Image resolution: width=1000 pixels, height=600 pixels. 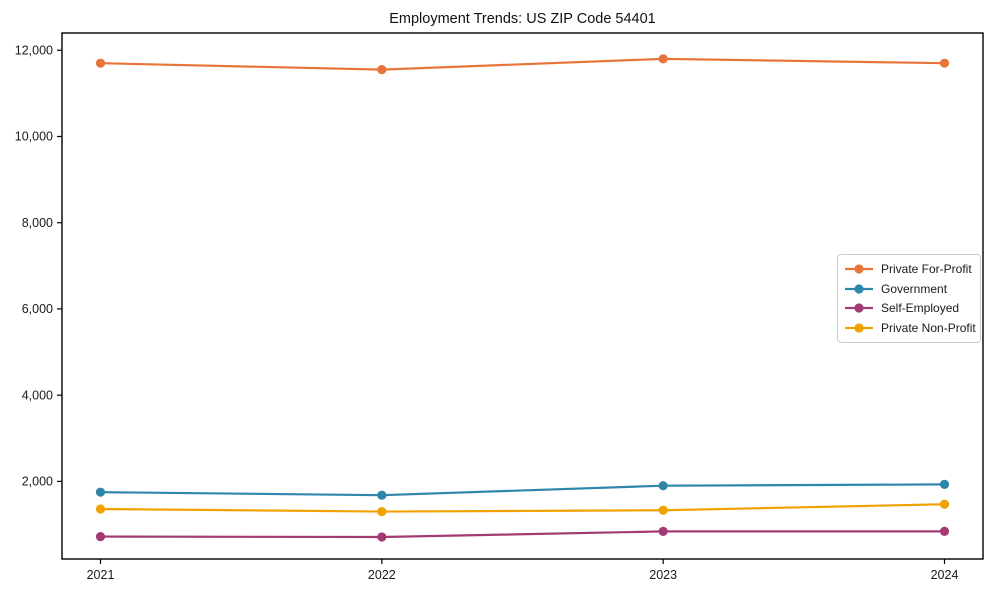 I want to click on legend-item-self-employed: Self-Employed, so click(x=909, y=308).